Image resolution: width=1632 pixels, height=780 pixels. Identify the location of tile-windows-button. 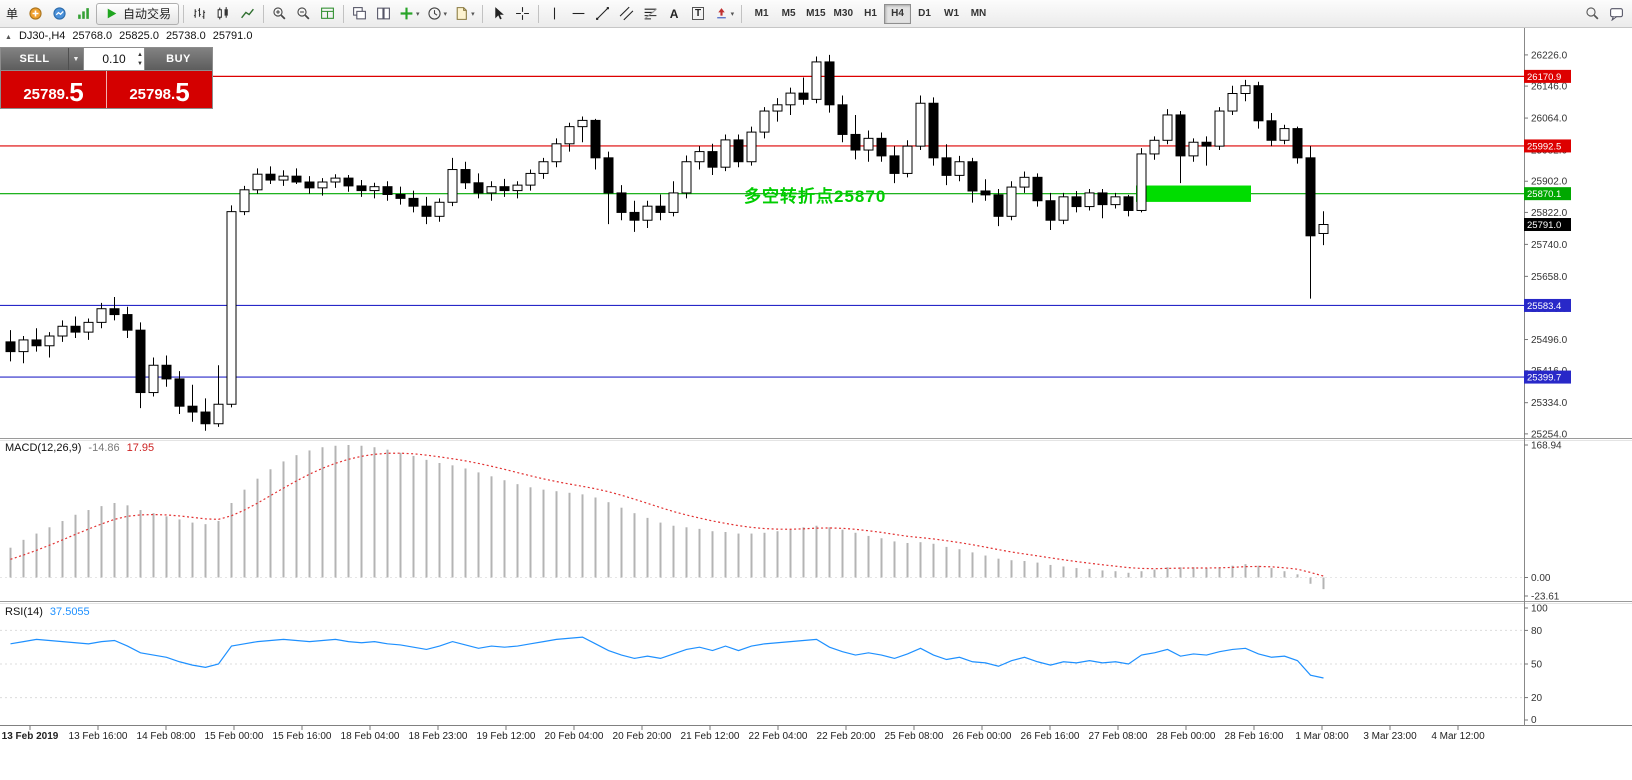
(327, 14).